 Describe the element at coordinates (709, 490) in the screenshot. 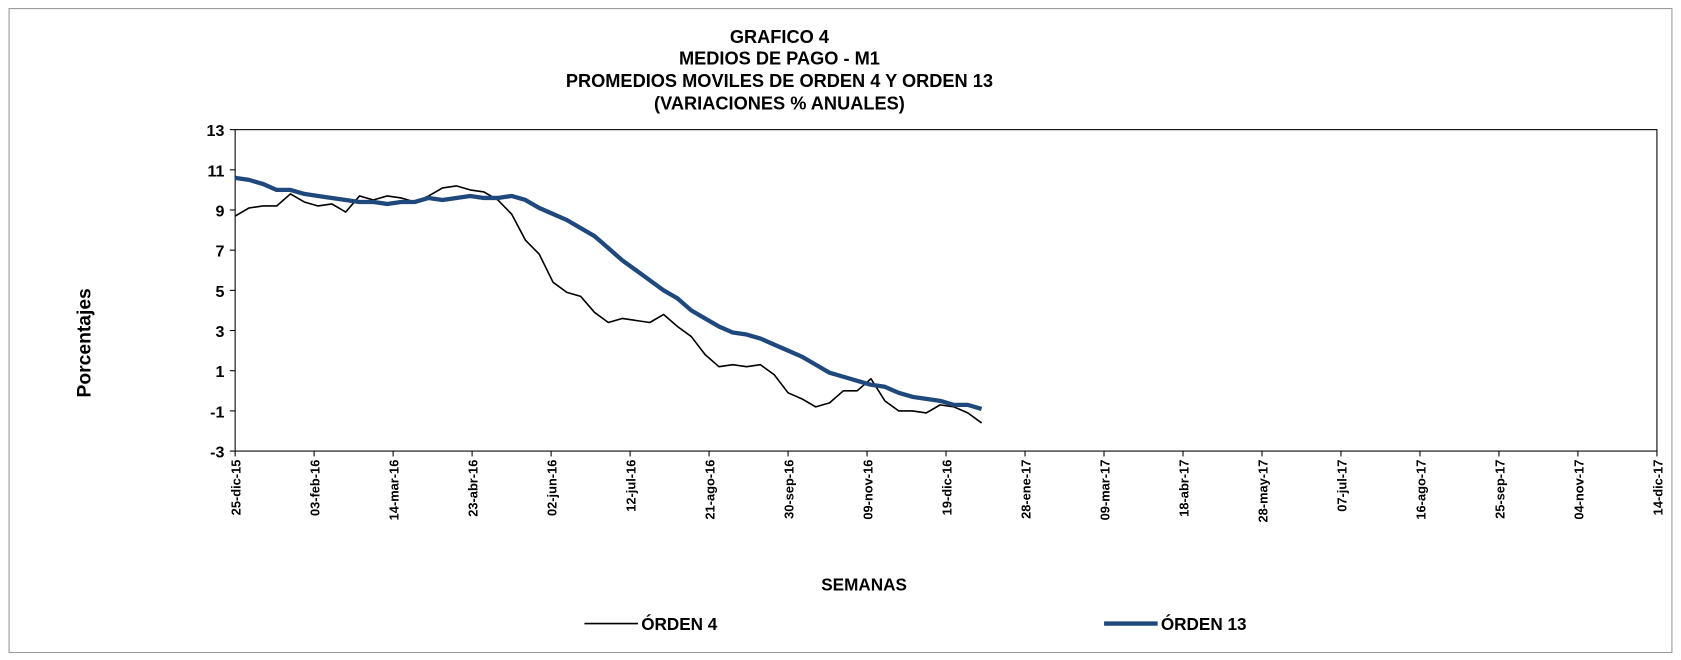

I see `x-tick-label: 21-ago-16` at that location.